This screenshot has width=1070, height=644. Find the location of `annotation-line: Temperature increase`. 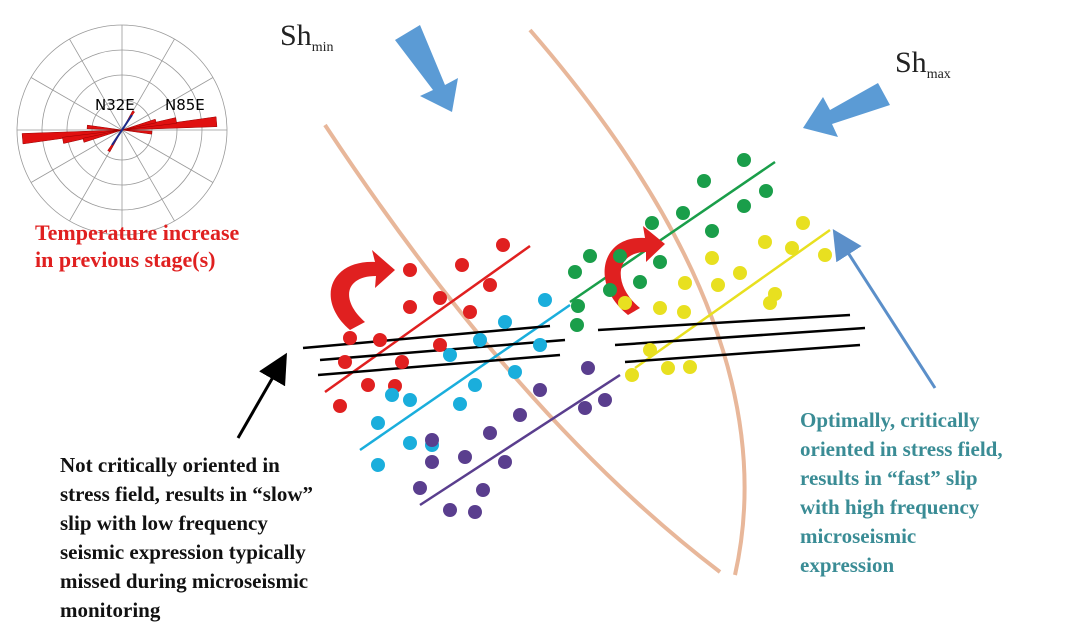

annotation-line: Temperature increase is located at coordinates (137, 232).